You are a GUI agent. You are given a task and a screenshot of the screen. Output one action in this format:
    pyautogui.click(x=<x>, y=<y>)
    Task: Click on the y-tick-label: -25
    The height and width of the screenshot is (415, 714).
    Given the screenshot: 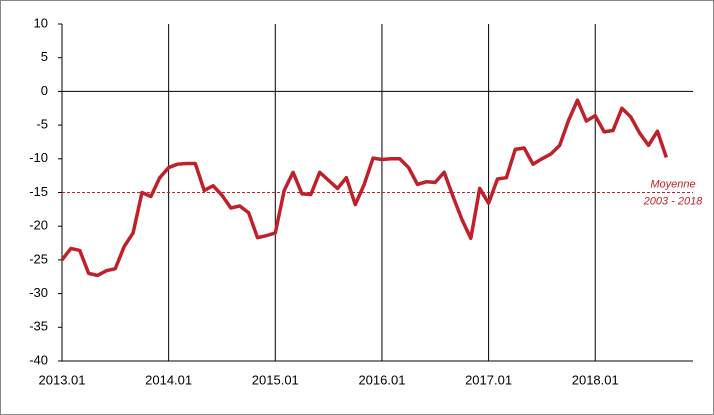 What is the action you would take?
    pyautogui.click(x=38, y=258)
    